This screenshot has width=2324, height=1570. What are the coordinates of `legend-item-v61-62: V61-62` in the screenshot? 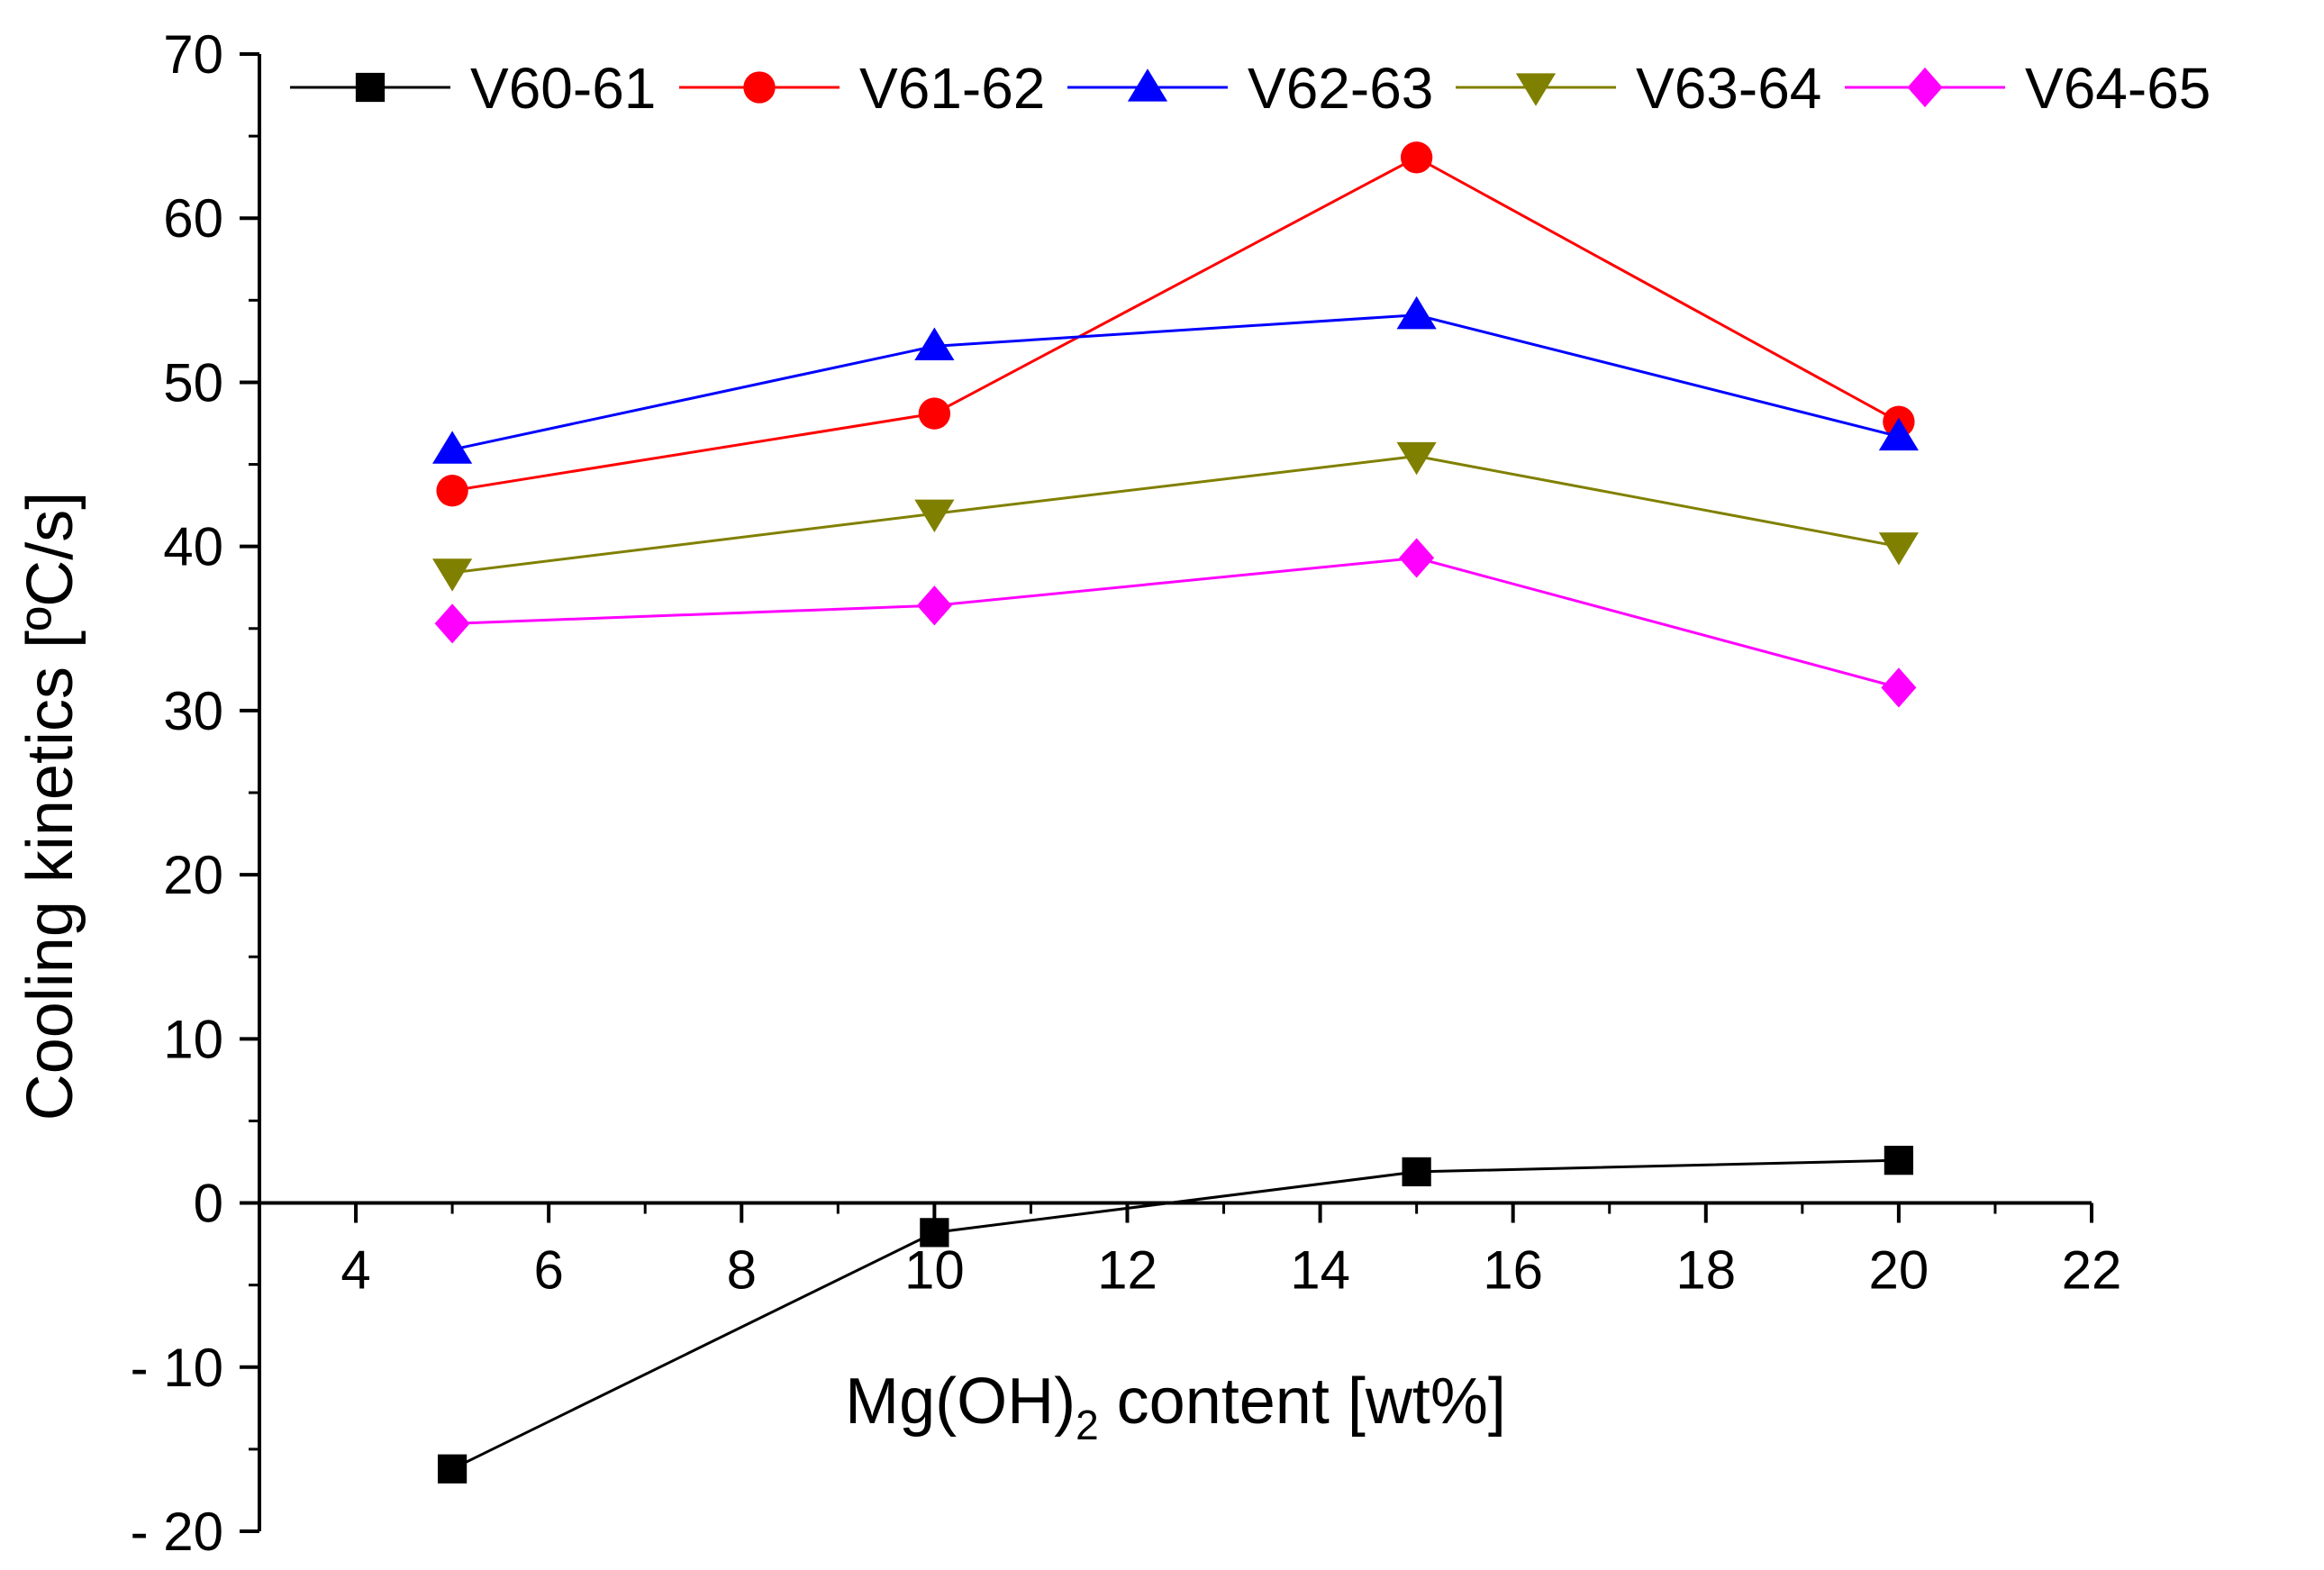 It's located at (862, 88).